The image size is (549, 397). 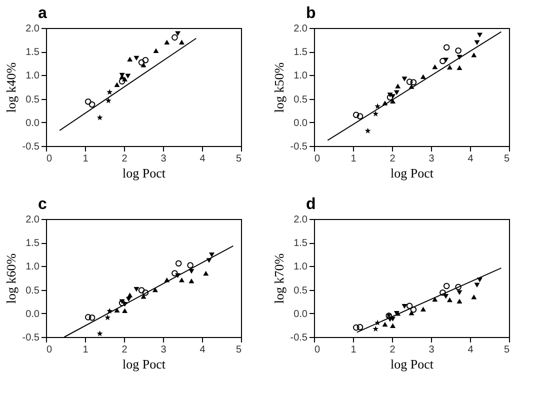 What do you see at coordinates (42, 13) in the screenshot?
I see `chart-title: a` at bounding box center [42, 13].